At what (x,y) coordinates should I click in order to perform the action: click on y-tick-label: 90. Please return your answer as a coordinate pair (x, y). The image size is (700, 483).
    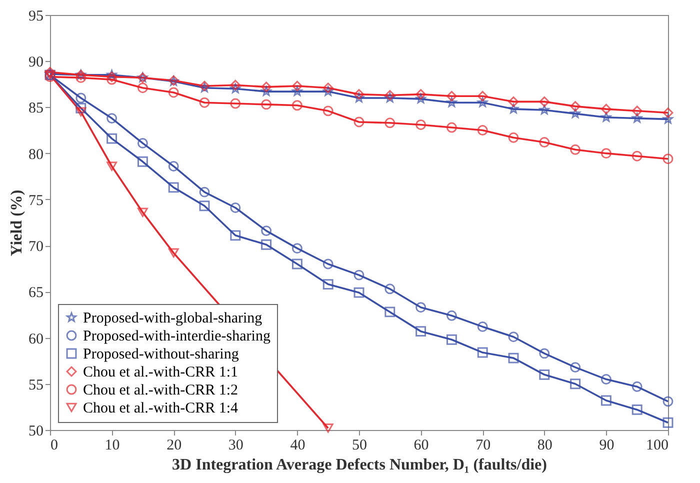
    Looking at the image, I should click on (36, 62).